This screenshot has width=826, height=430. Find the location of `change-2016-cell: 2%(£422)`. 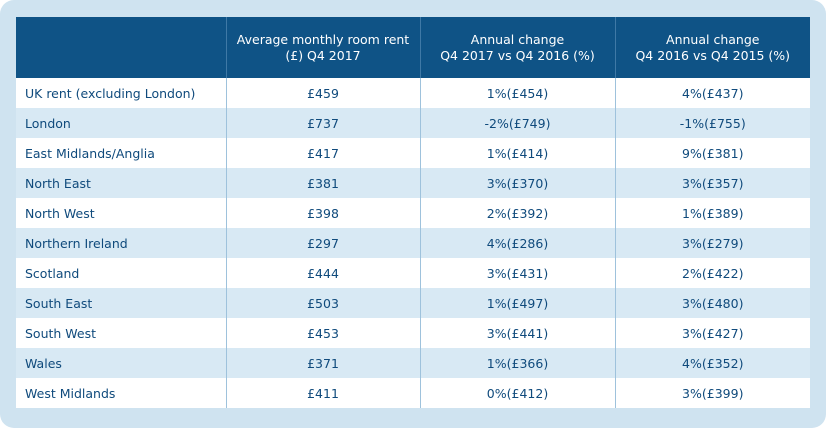

change-2016-cell: 2%(£422) is located at coordinates (712, 273).